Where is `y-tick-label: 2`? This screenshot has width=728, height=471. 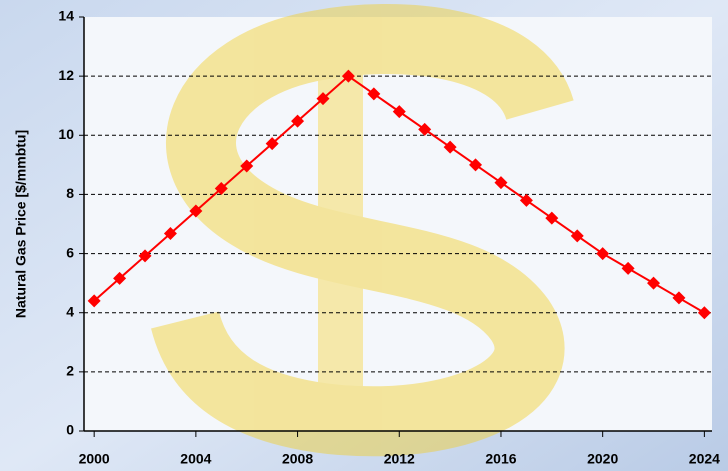 y-tick-label: 2 is located at coordinates (70, 371).